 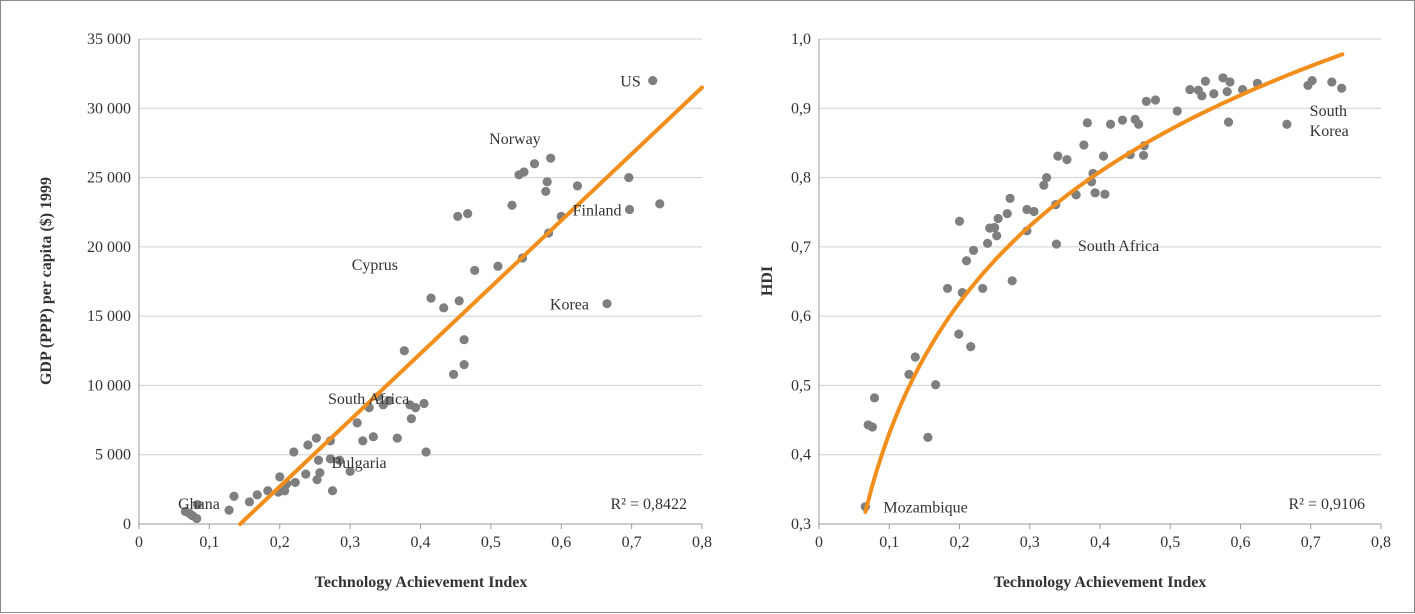 What do you see at coordinates (801, 178) in the screenshot?
I see `y-tick-label: 0,8` at bounding box center [801, 178].